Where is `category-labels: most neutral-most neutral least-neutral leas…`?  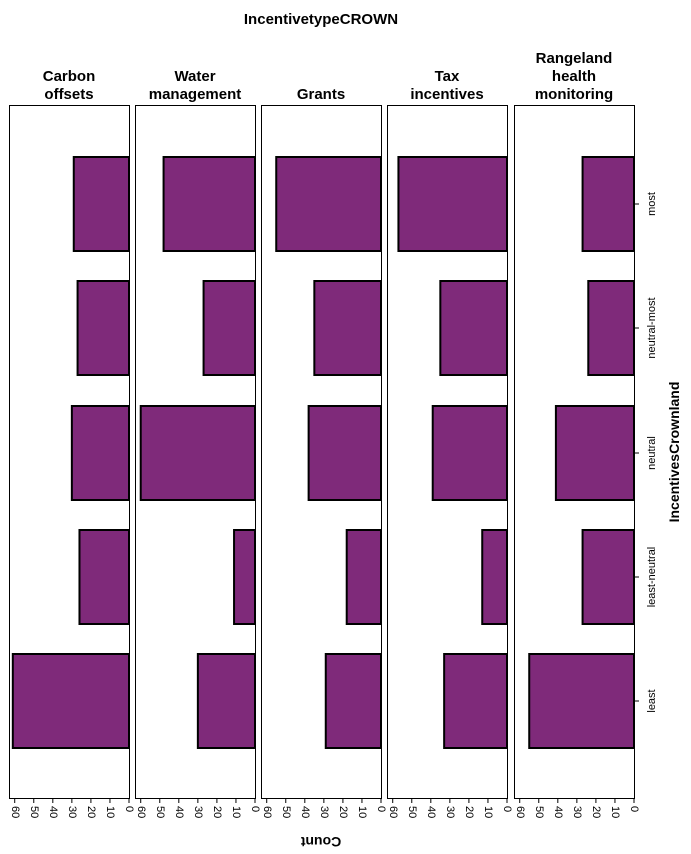
category-labels: most neutral-most neutral least-neutral leas… is located at coordinates (646, 452).